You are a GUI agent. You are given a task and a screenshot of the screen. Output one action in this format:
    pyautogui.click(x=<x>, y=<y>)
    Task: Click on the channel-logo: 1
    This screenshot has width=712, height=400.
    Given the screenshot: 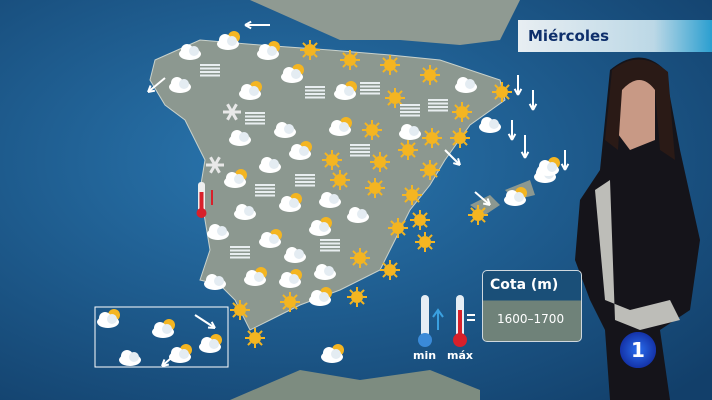 What is the action you would take?
    pyautogui.click(x=638, y=350)
    